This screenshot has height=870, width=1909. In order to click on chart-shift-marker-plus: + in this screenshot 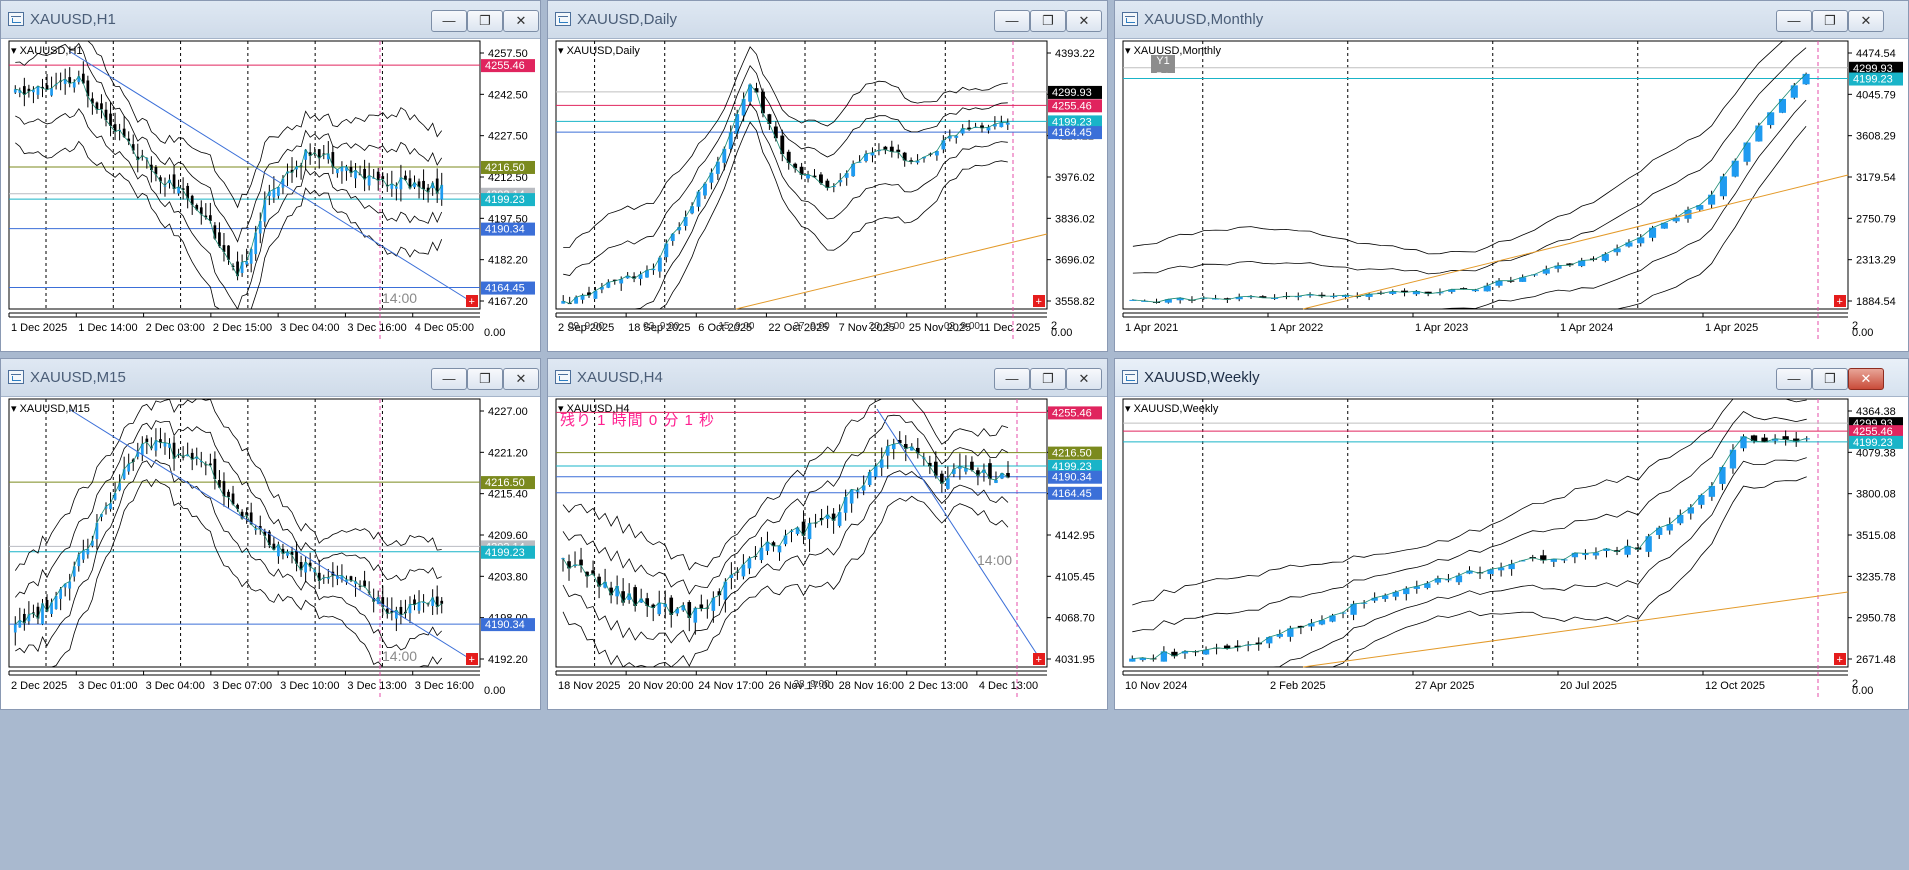, I will do `click(1840, 302)`.